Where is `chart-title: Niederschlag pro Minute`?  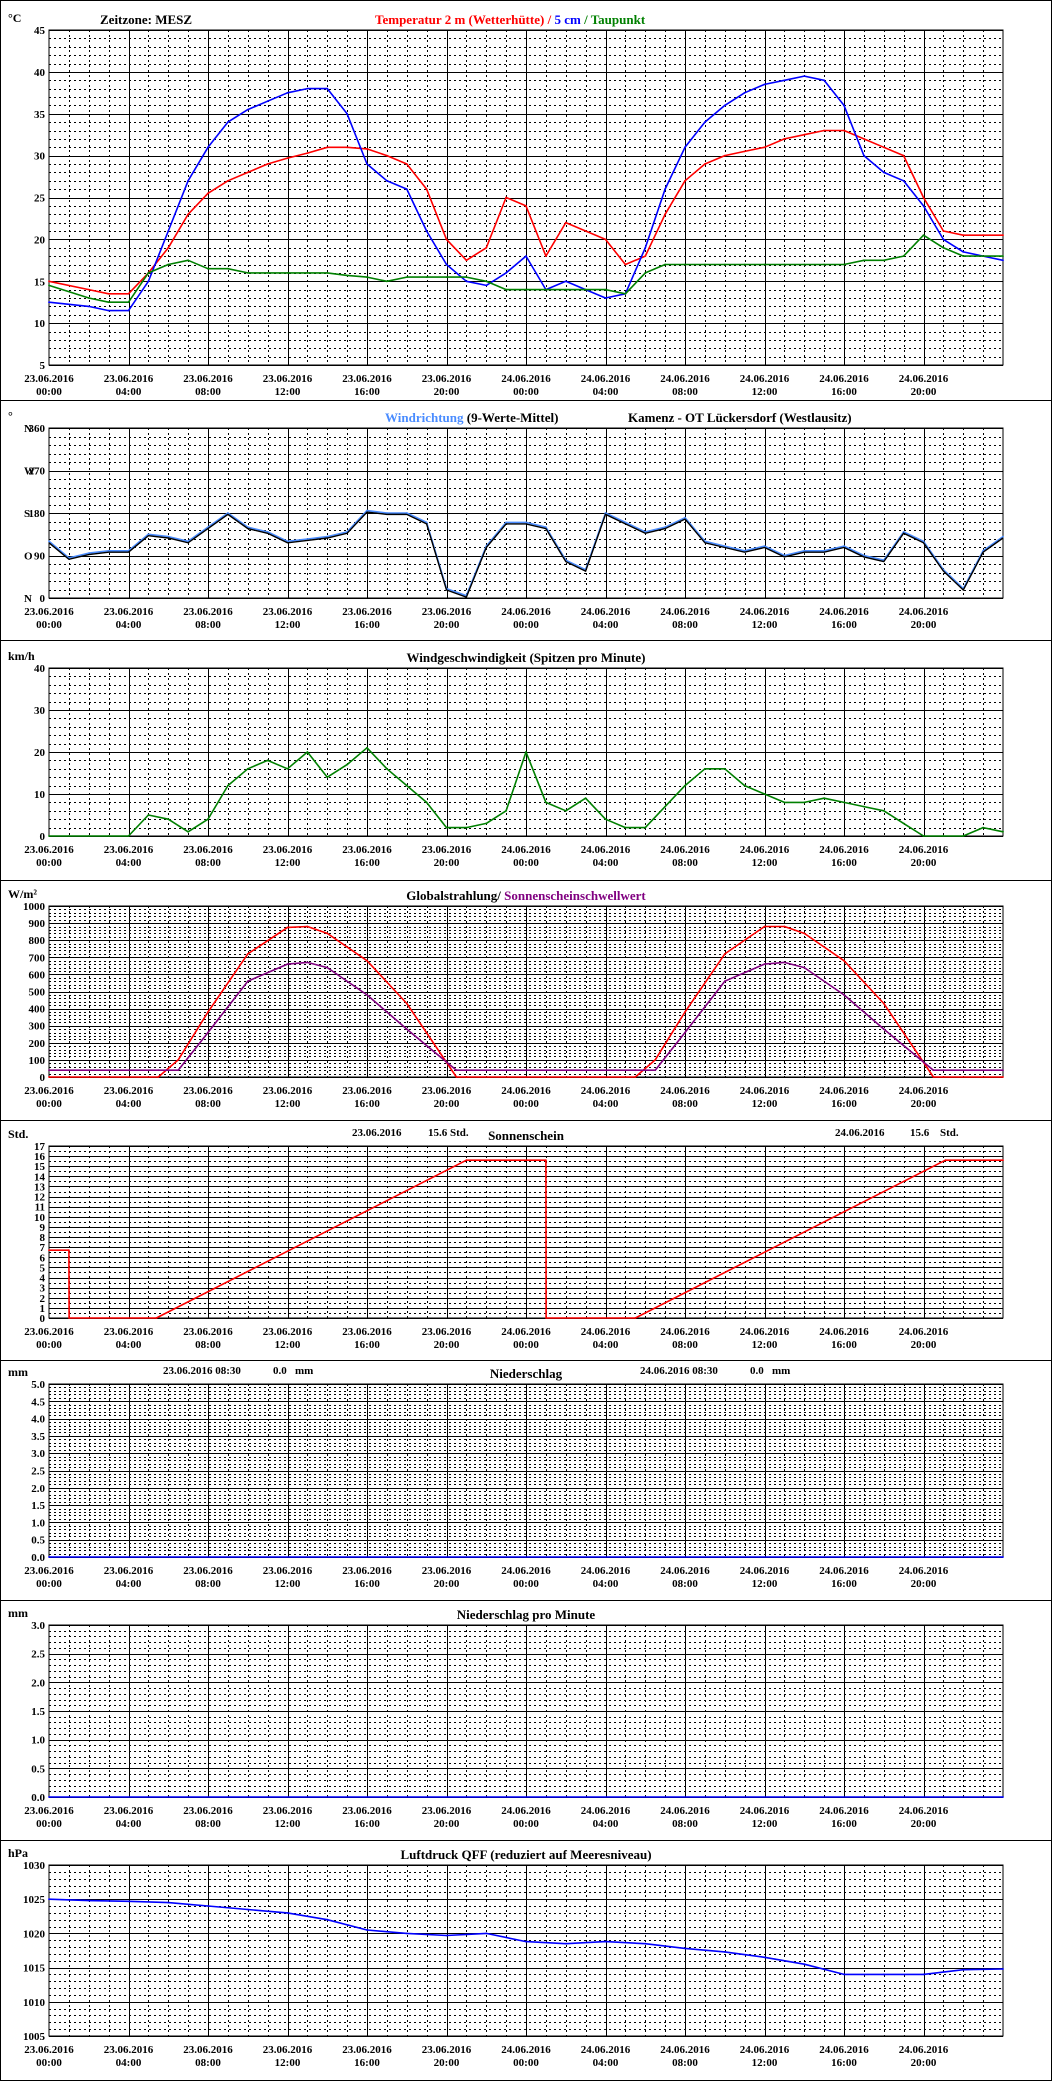 chart-title: Niederschlag pro Minute is located at coordinates (526, 1614).